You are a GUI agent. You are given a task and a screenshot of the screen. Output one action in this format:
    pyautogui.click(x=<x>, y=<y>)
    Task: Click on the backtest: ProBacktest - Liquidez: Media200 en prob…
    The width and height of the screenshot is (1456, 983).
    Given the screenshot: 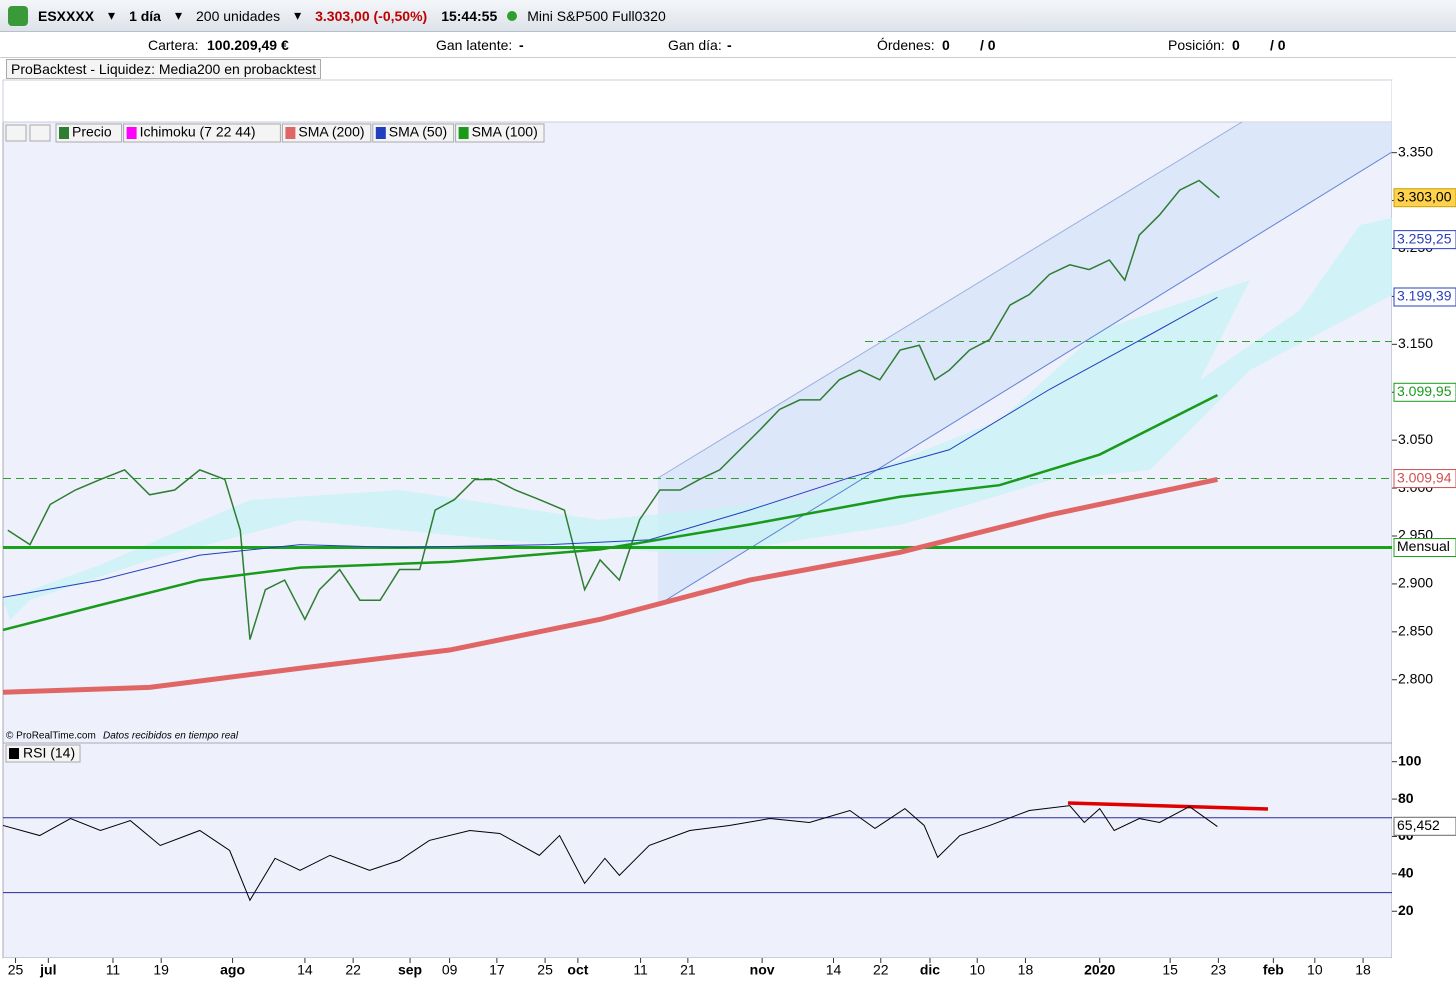 What is the action you would take?
    pyautogui.click(x=164, y=69)
    